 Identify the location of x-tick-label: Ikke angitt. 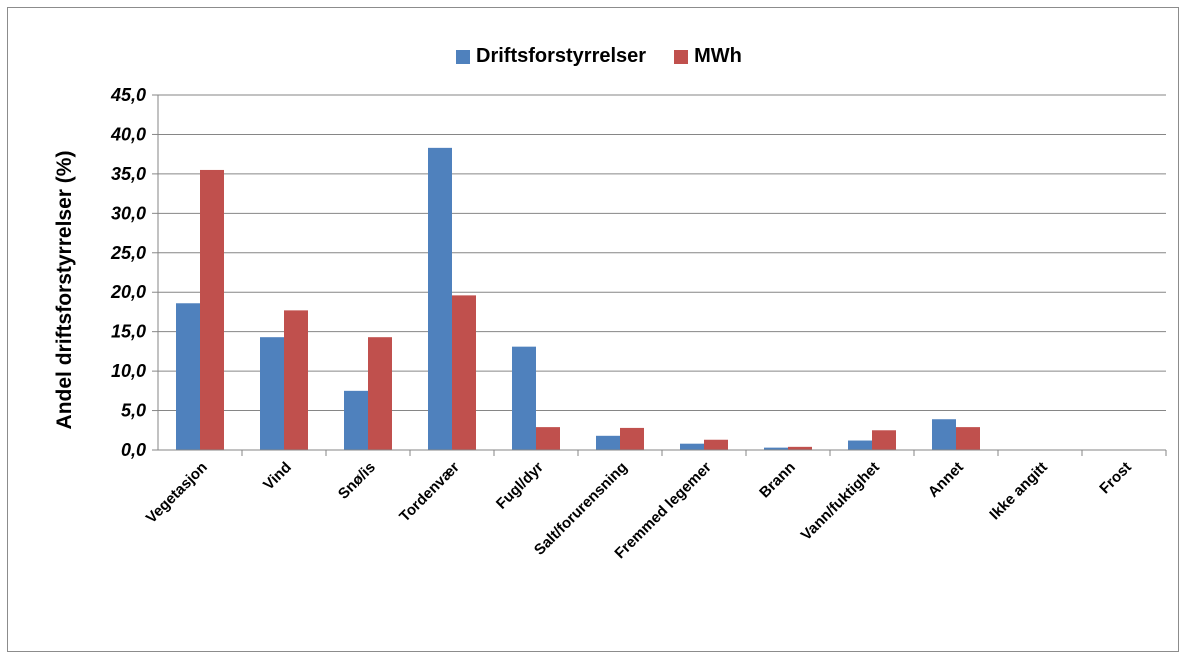
(1018, 491).